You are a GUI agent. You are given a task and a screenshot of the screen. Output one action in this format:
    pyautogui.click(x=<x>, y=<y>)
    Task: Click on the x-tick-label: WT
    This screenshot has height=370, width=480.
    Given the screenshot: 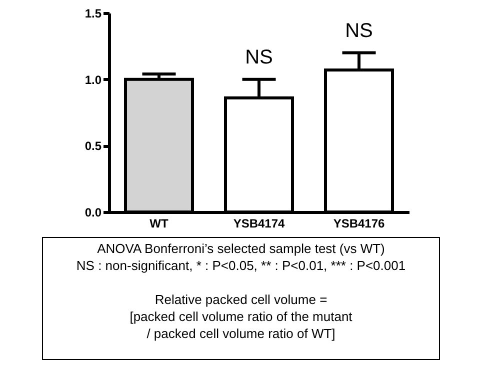 What is the action you would take?
    pyautogui.click(x=159, y=223)
    